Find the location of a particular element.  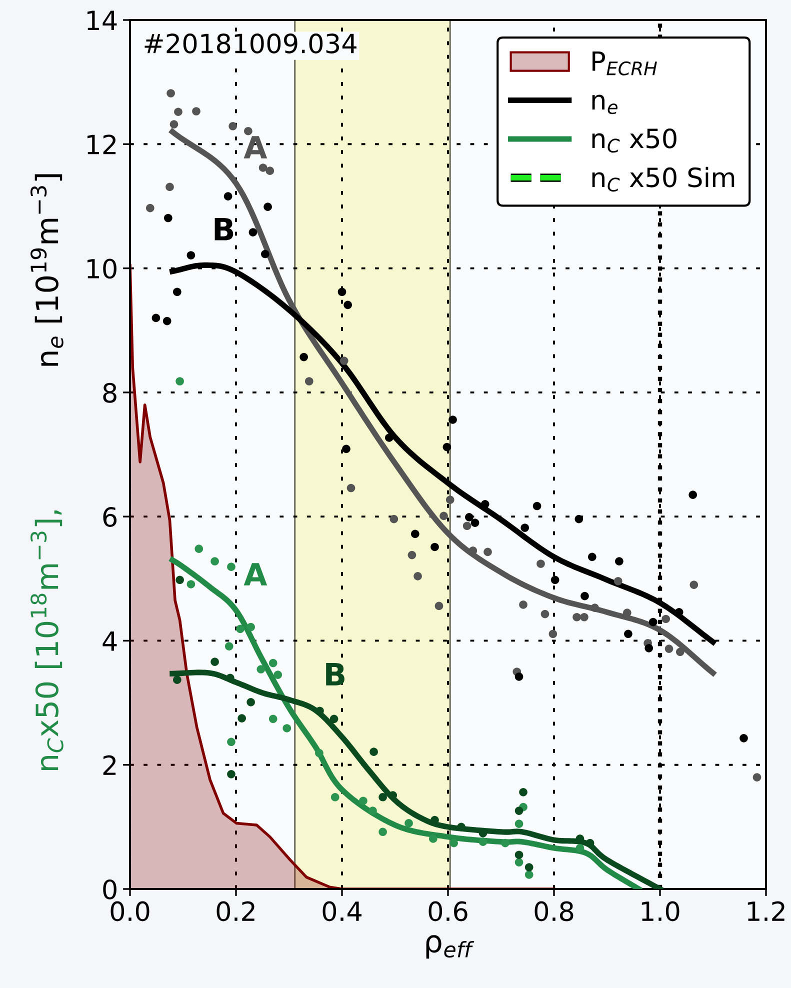

y-tick-label: 6 is located at coordinates (110, 517).